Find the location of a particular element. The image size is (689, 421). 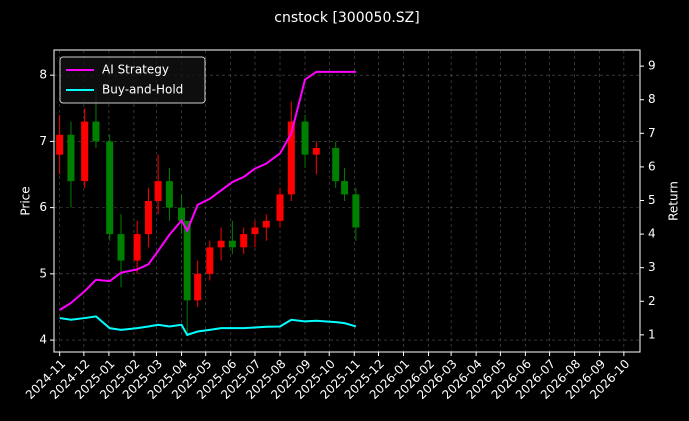

y2-tick-label: 6 is located at coordinates (652, 166).